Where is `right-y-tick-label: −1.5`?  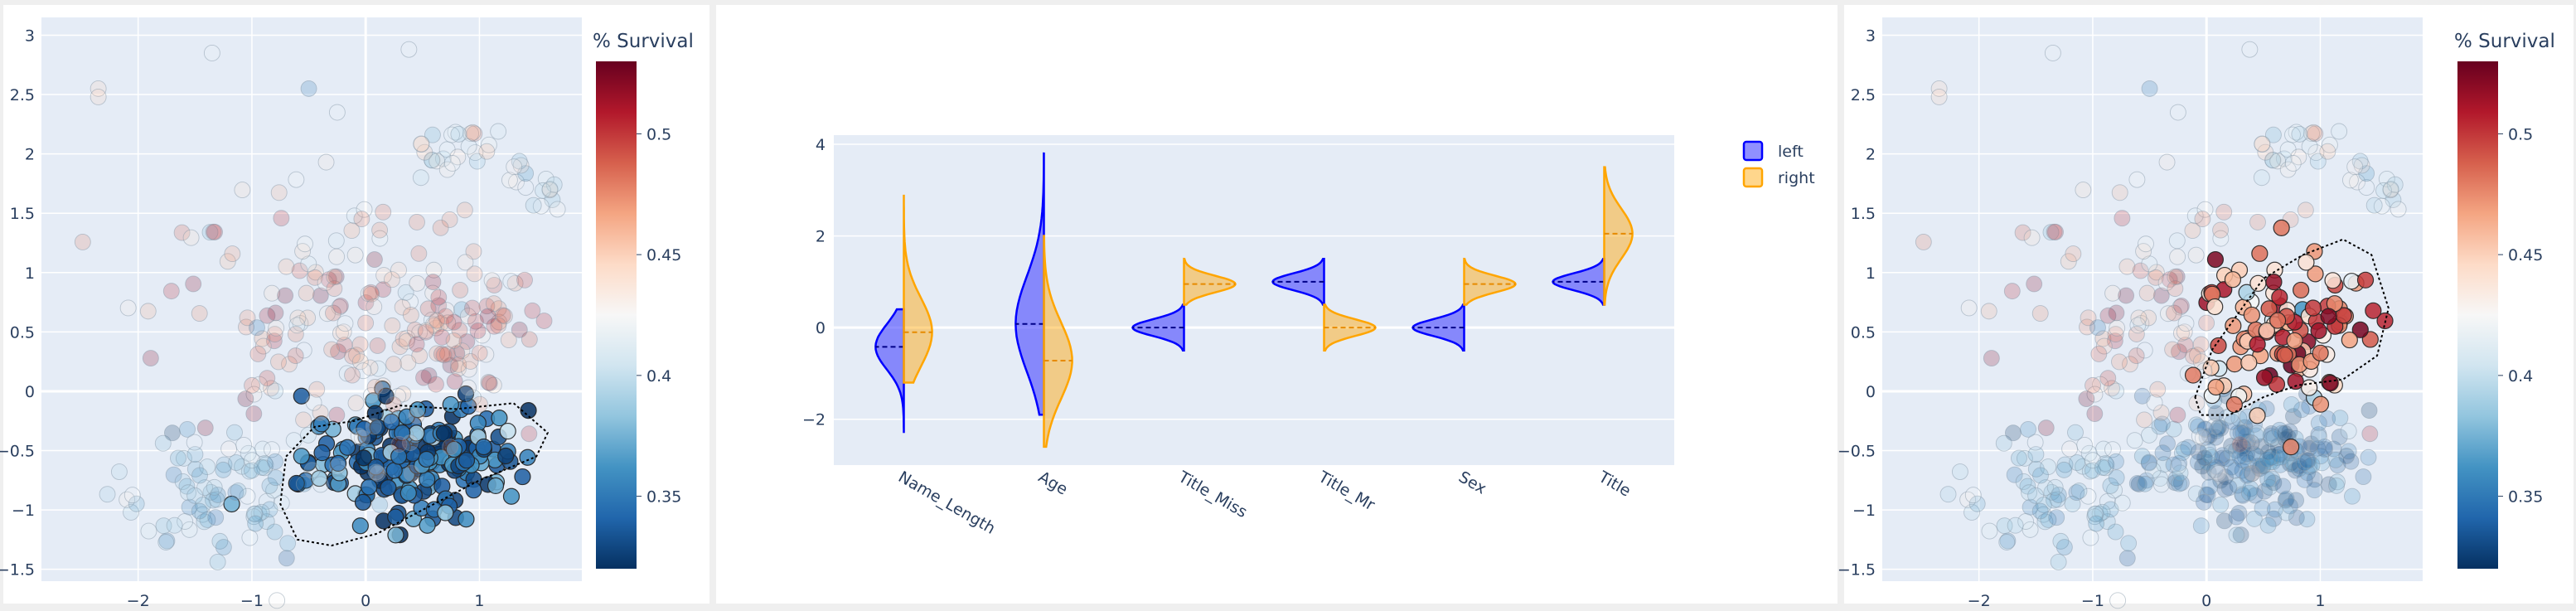
right-y-tick-label: −1.5 is located at coordinates (1857, 570).